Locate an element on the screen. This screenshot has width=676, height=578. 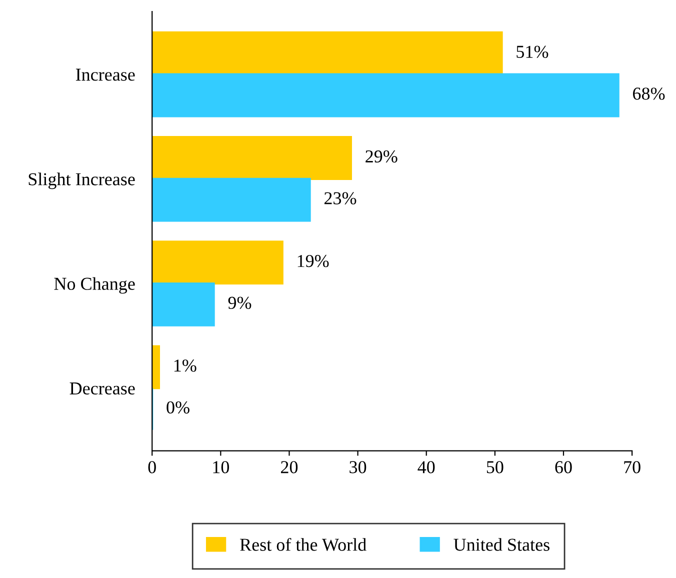
x-tick-label: 60 is located at coordinates (563, 467).